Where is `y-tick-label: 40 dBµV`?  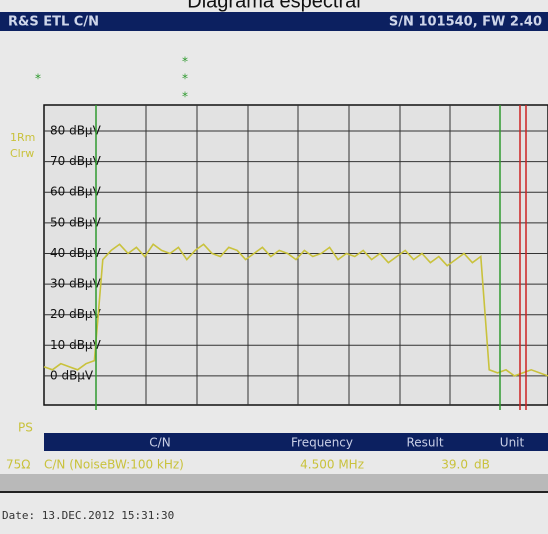
y-tick-label: 40 dBµV is located at coordinates (76, 253).